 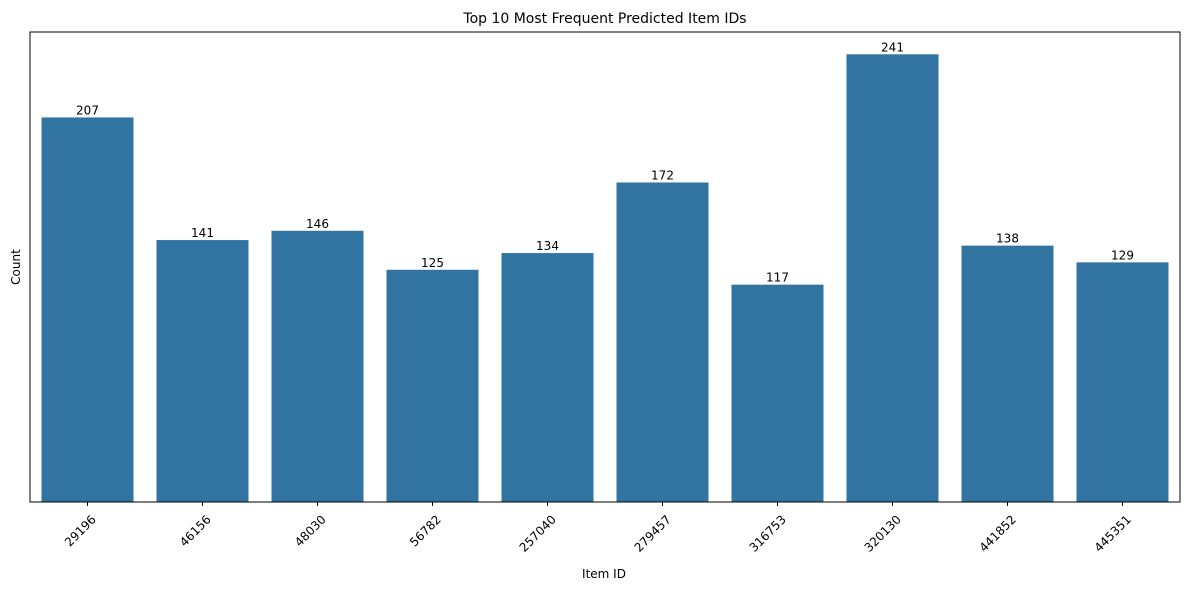 What do you see at coordinates (1122, 255) in the screenshot?
I see `data-label-445351: 129` at bounding box center [1122, 255].